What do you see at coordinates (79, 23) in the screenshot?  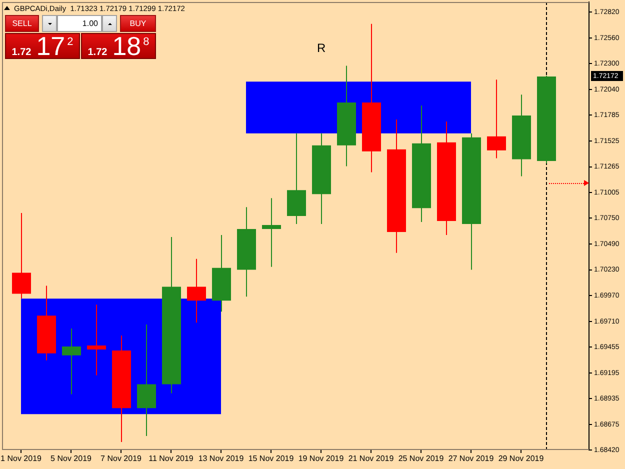 I see `lot-field: 1.00` at bounding box center [79, 23].